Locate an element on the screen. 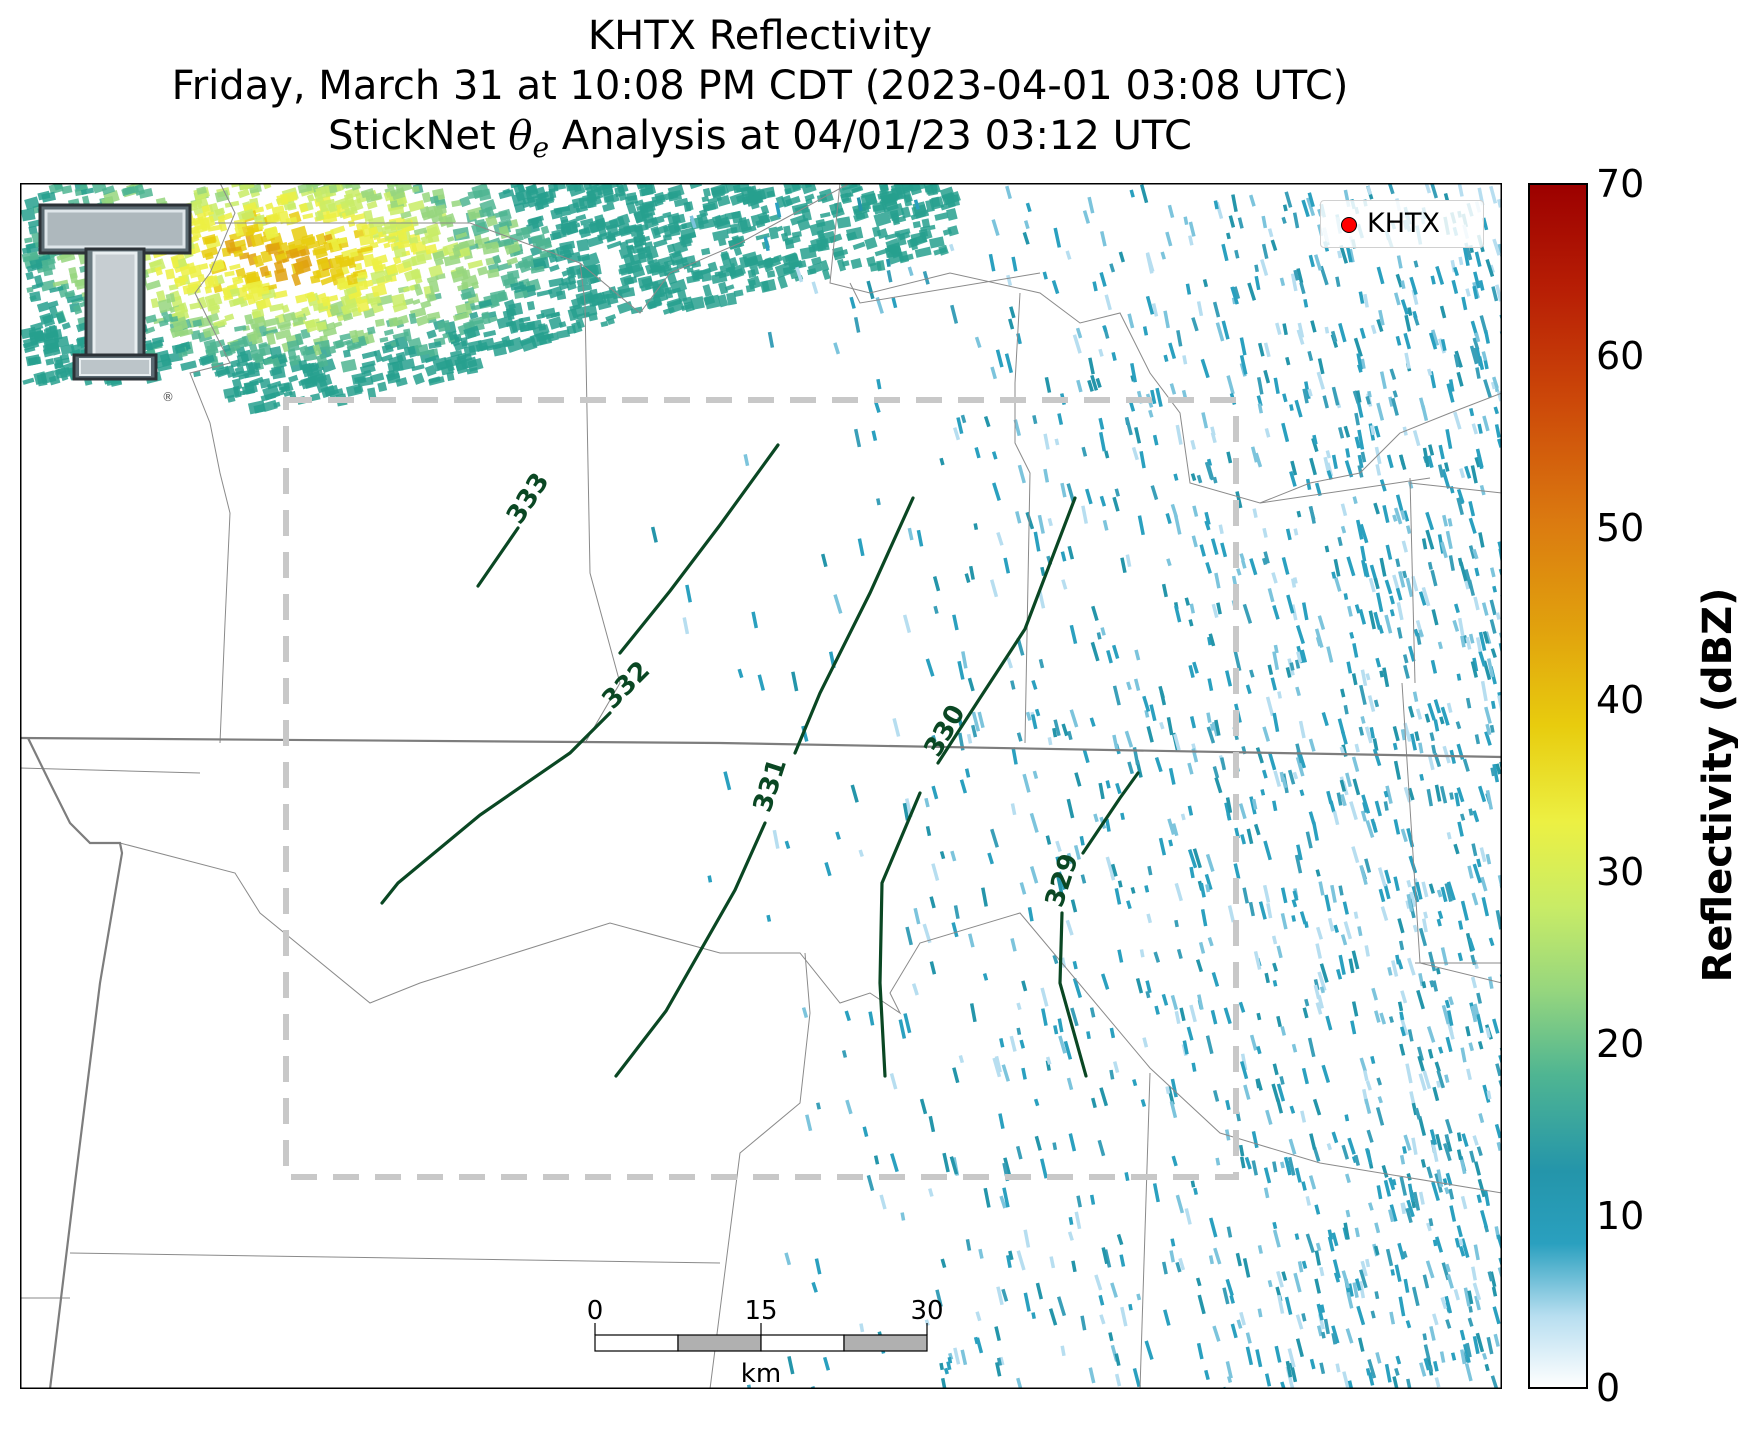 This screenshot has height=1430, width=1738. contour-331-upper is located at coordinates (854, 625).